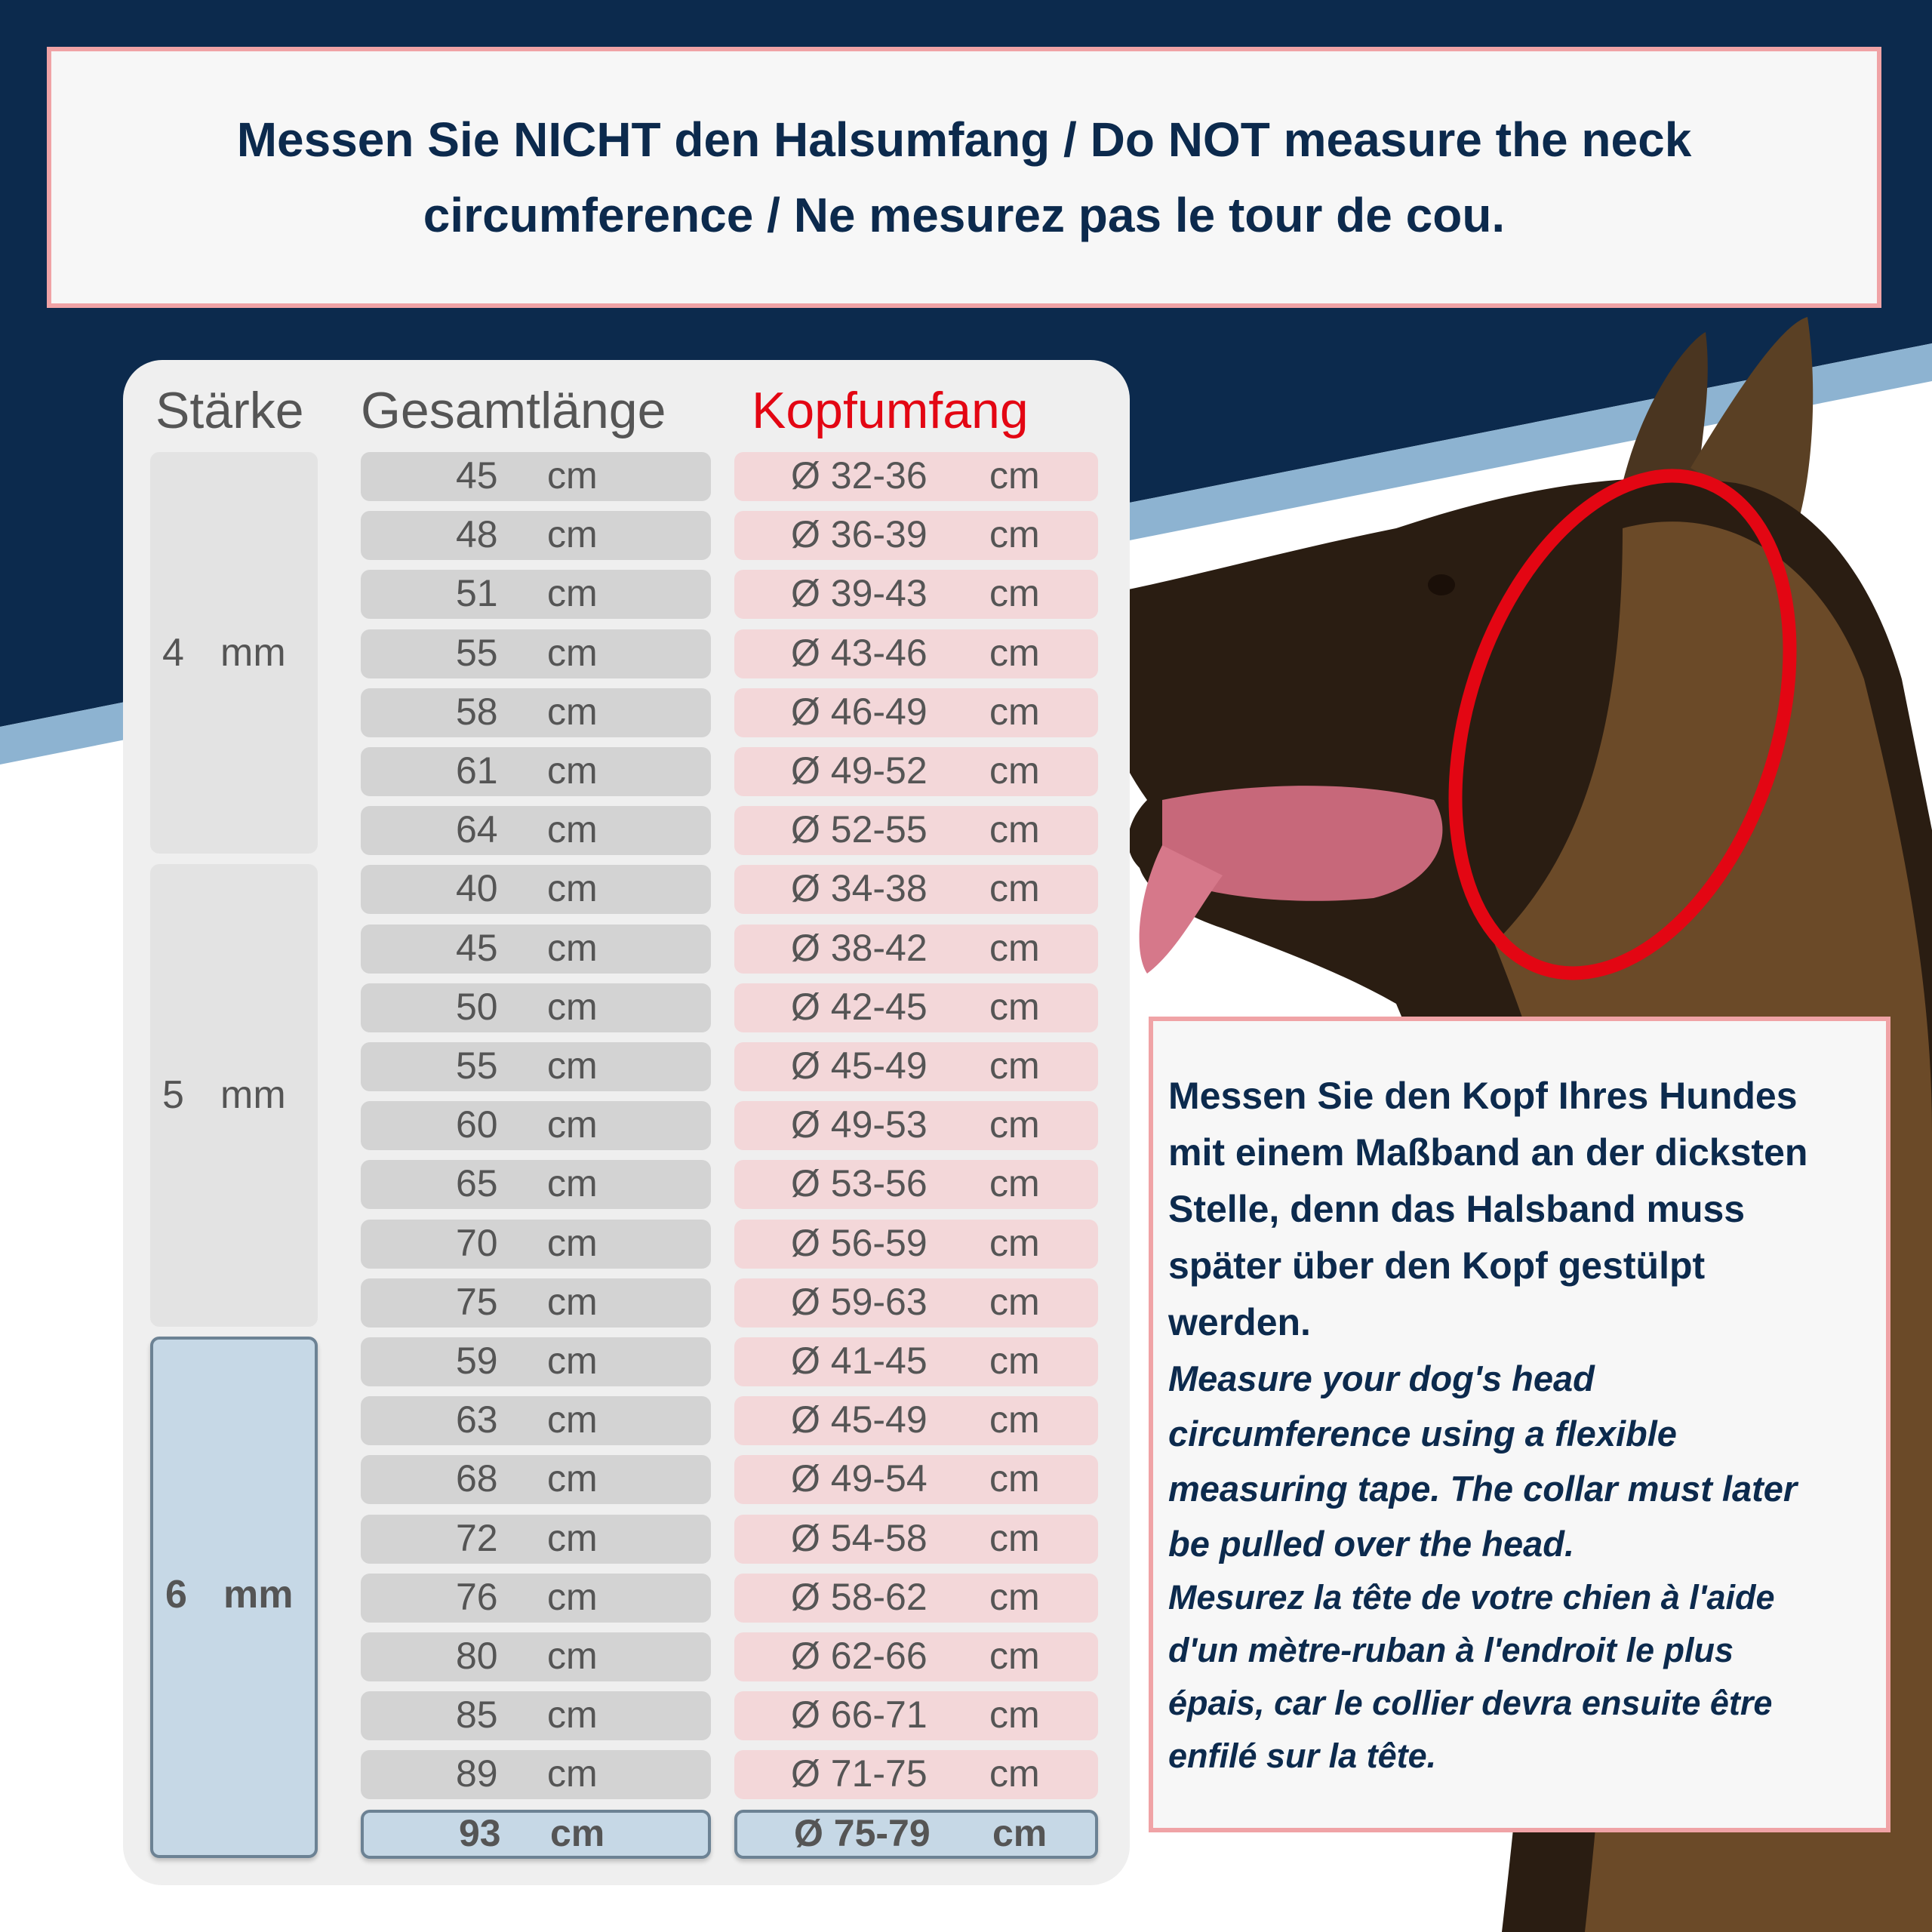 This screenshot has height=1932, width=1932. I want to click on head-circumference-cell: Ø 59-63 cm, so click(916, 1302).